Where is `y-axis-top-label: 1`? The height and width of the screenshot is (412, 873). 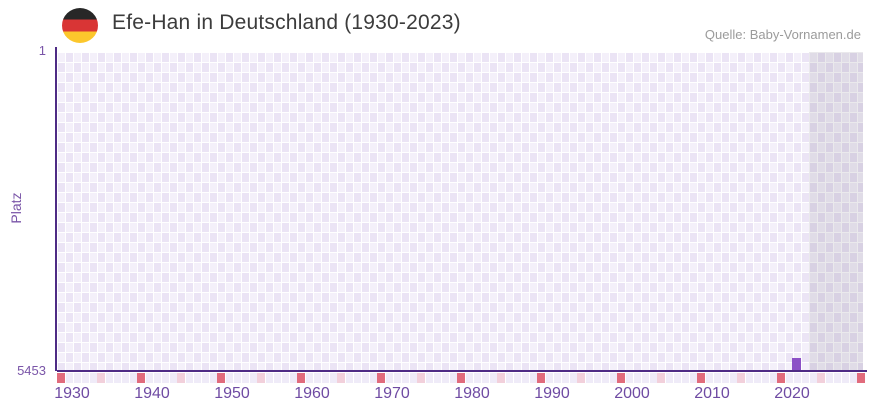
y-axis-top-label: 1 is located at coordinates (42, 50).